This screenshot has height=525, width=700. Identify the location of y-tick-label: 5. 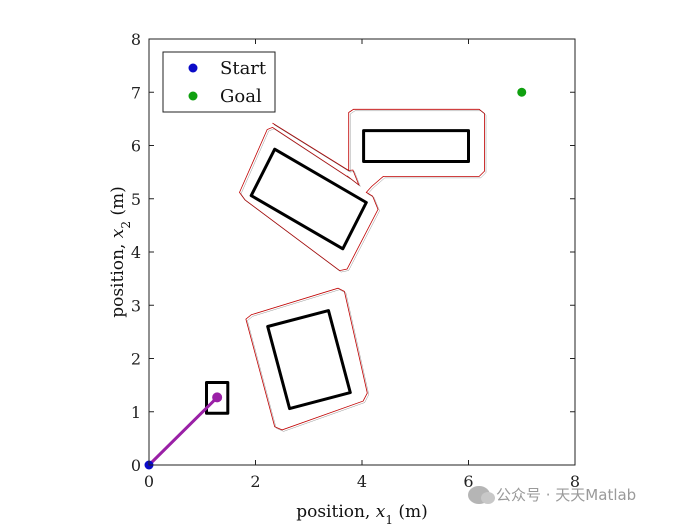
(136, 199).